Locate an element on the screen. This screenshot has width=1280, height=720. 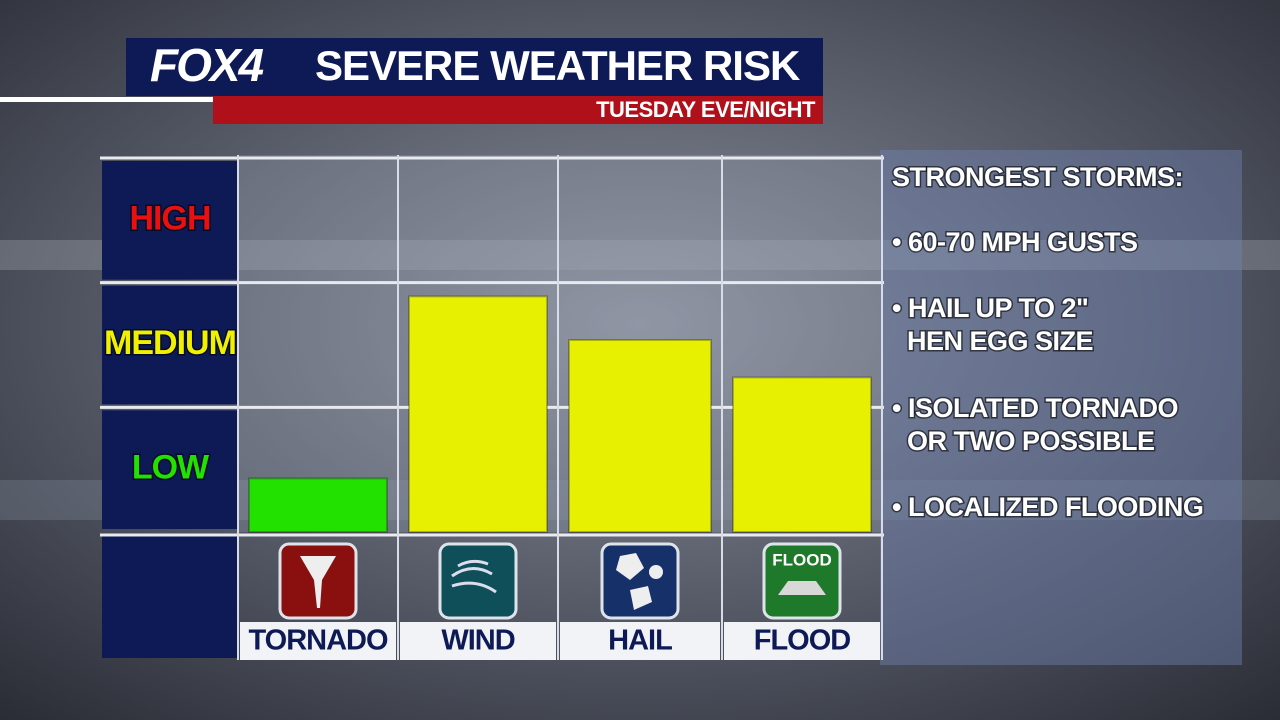
x-tick-label: TORNADO is located at coordinates (318, 641).